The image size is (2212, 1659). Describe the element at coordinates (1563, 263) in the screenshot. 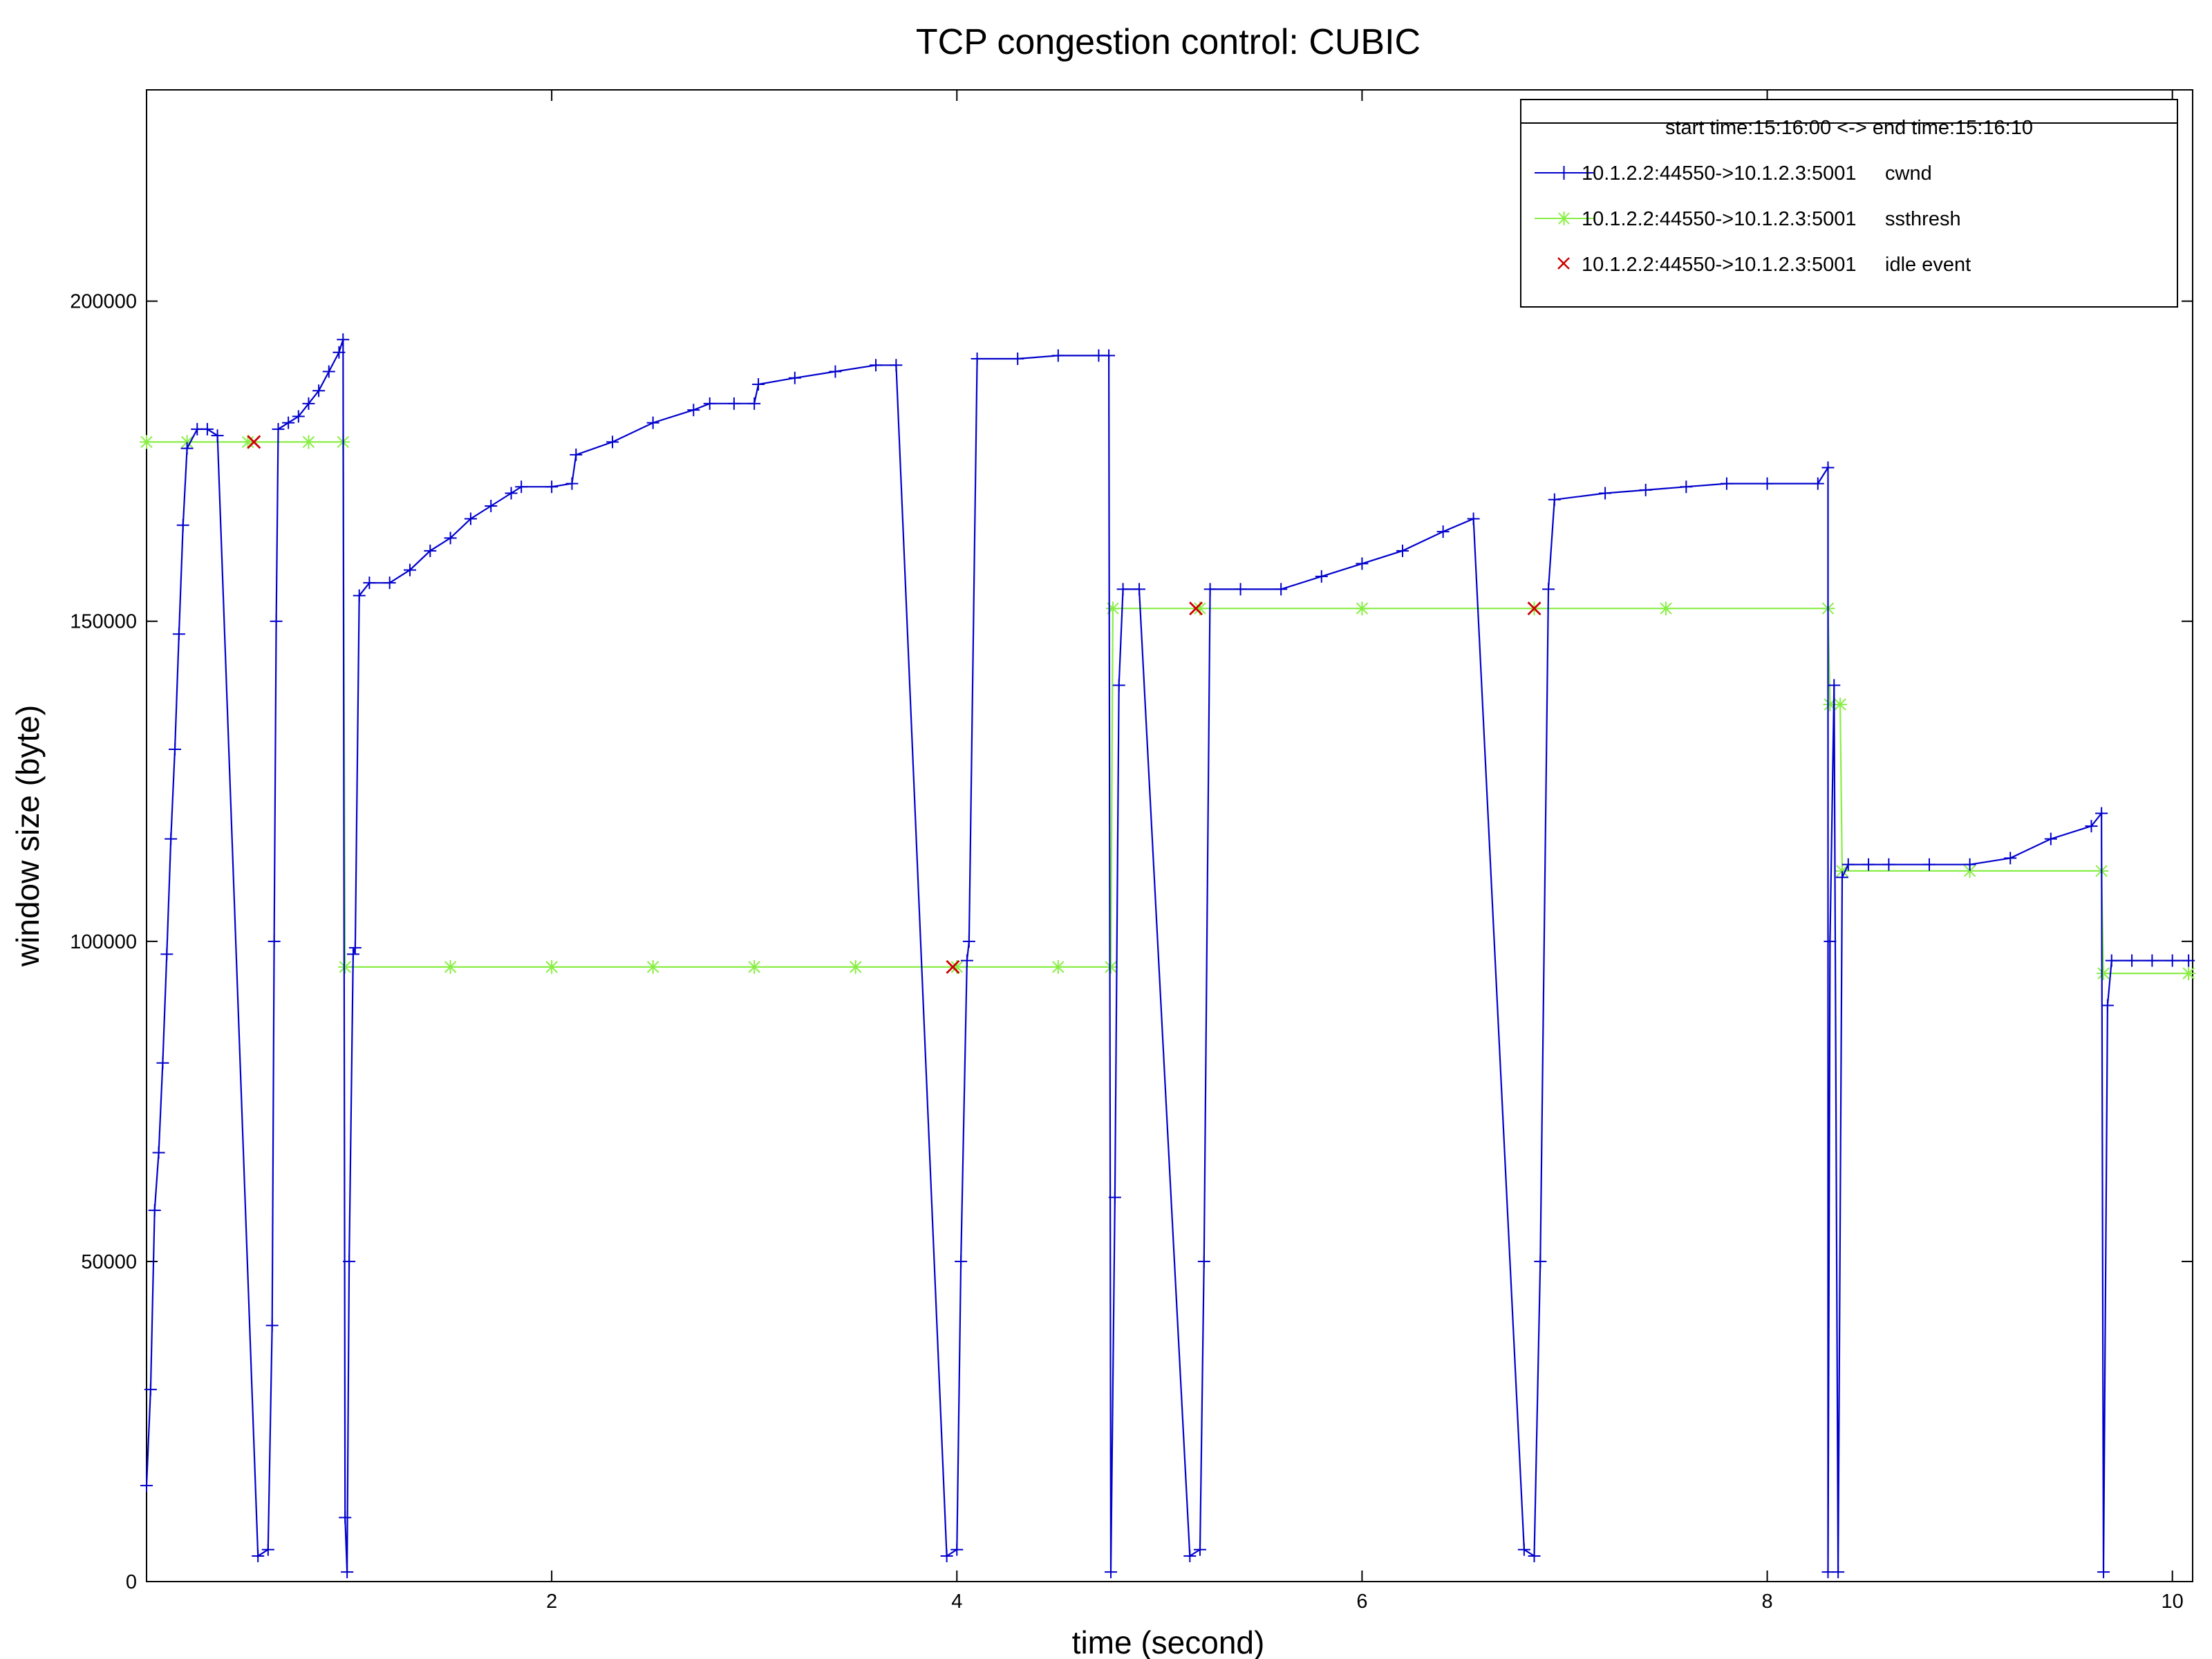

I see `legend-marker-idle-event` at that location.